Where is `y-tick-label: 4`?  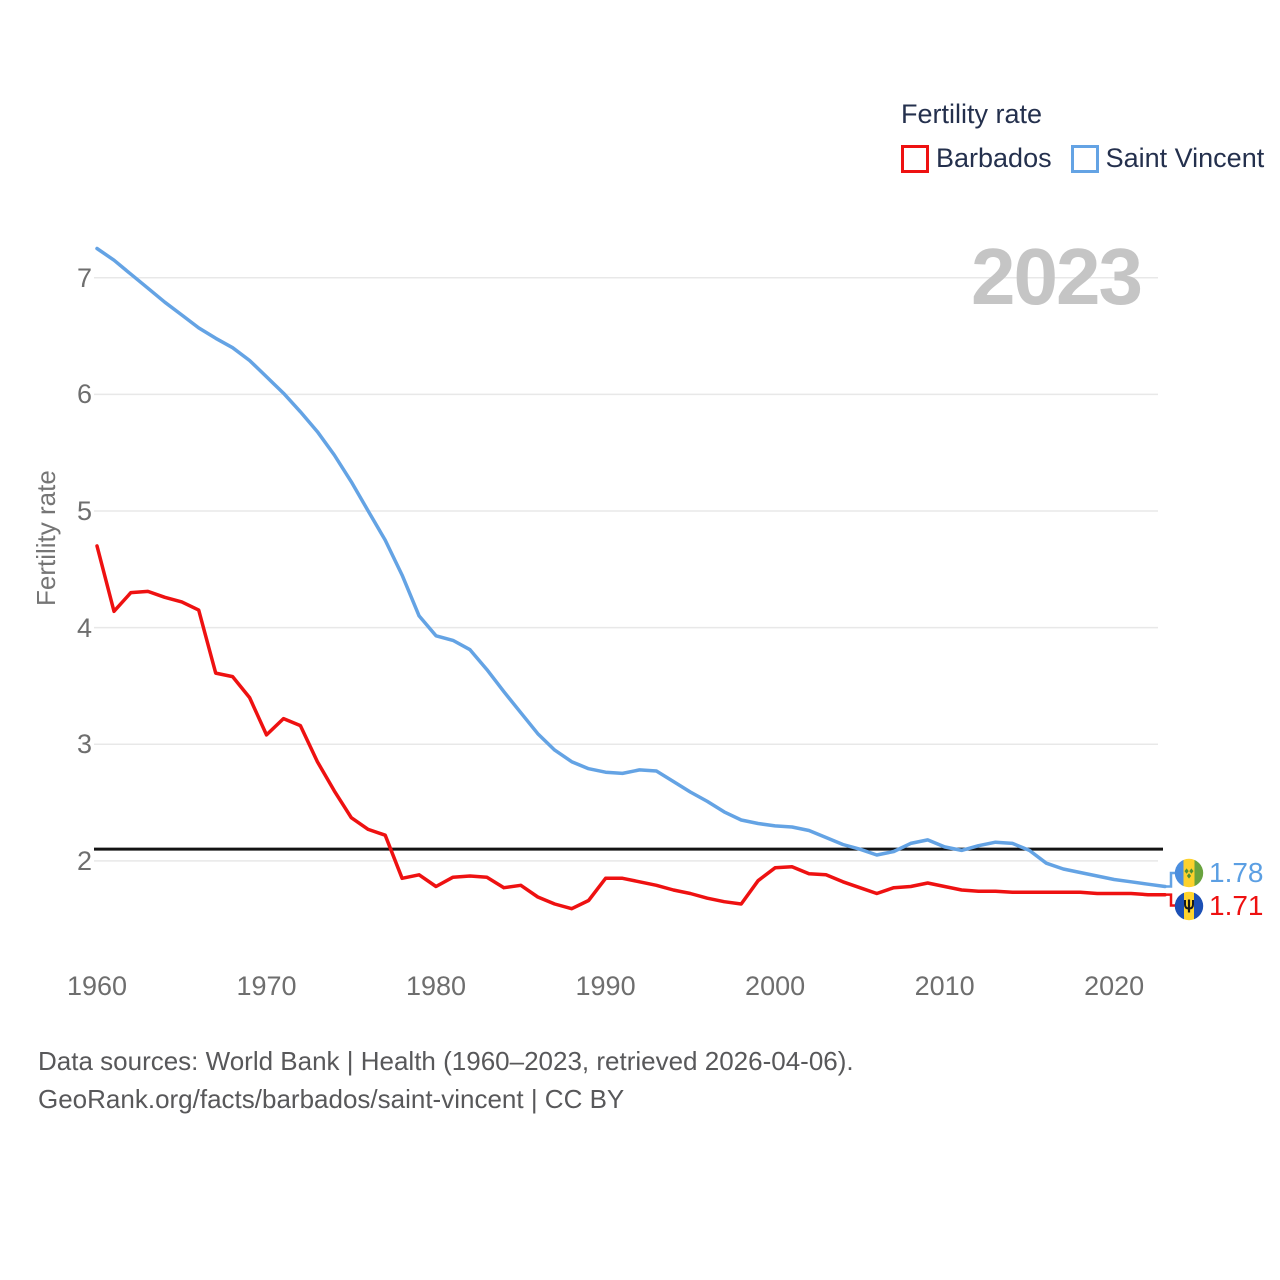
y-tick-label: 4 is located at coordinates (84, 627).